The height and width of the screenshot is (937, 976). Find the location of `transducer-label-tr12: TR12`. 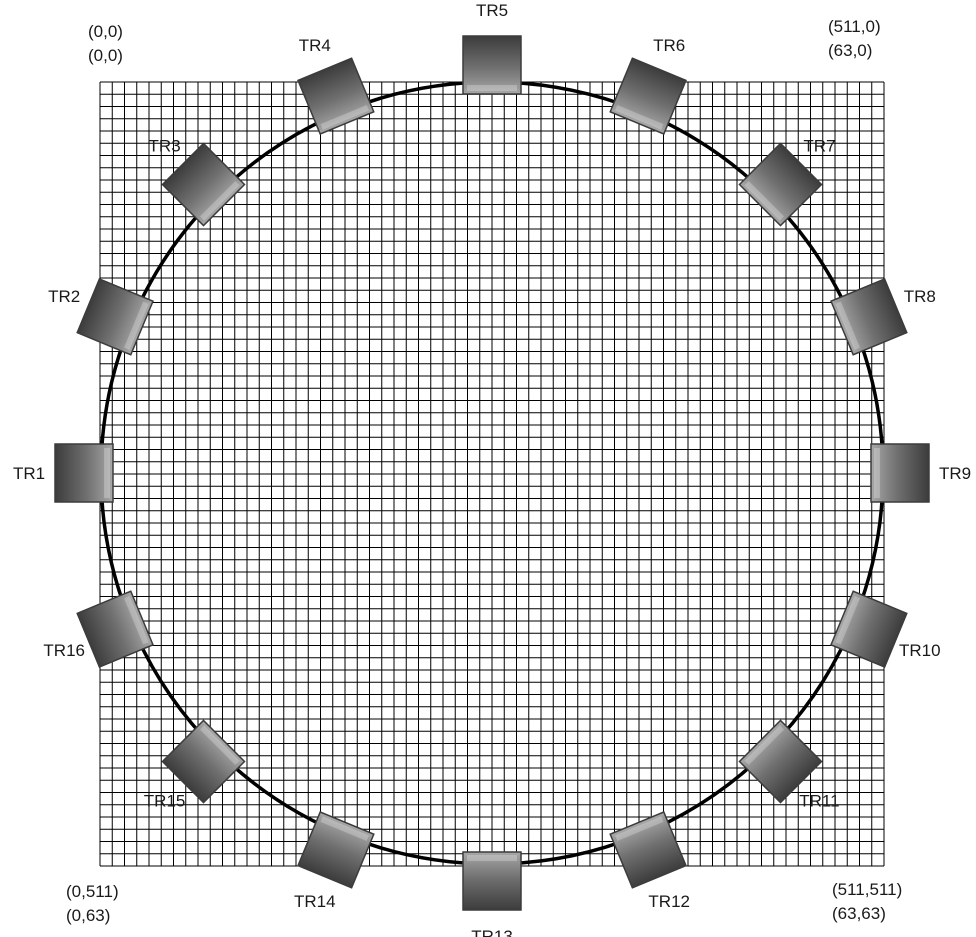

transducer-label-tr12: TR12 is located at coordinates (669, 901).